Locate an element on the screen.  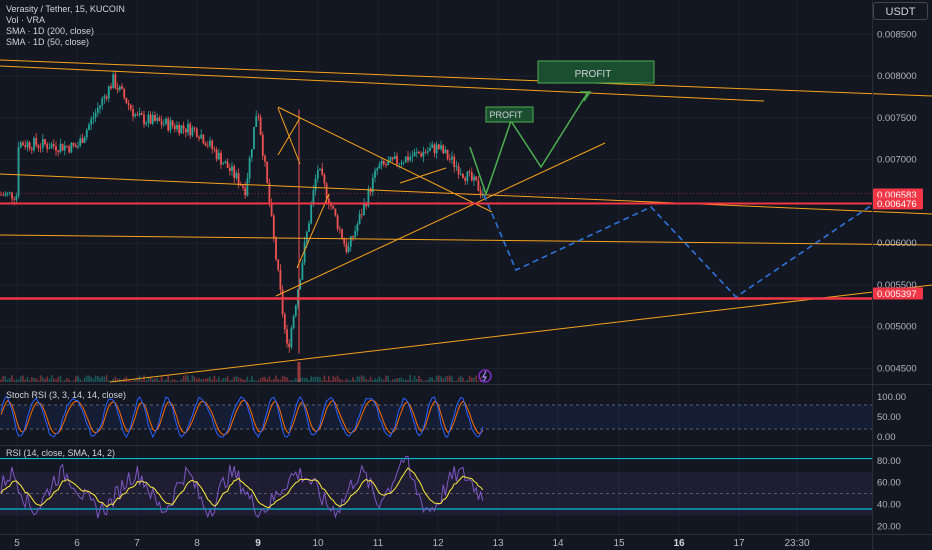
price-label-box is located at coordinates (898, 293).